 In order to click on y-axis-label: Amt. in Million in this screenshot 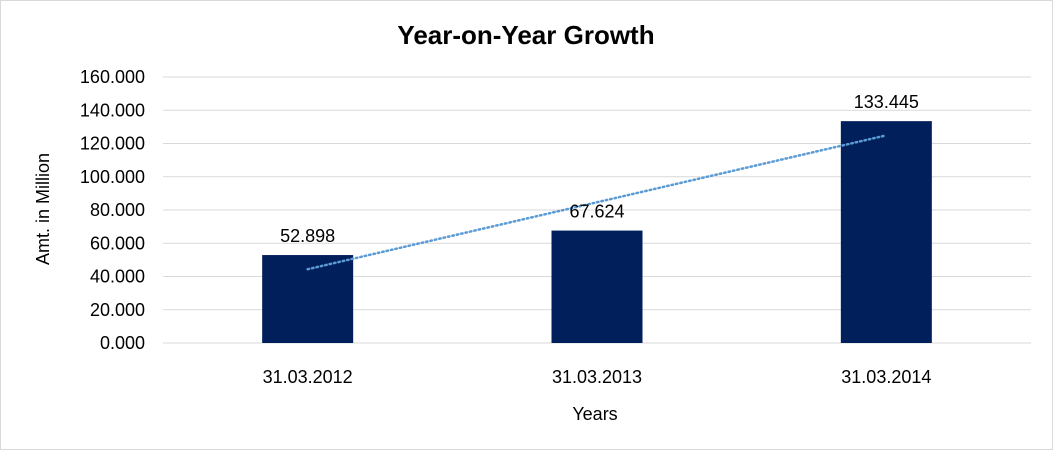, I will do `click(43, 209)`.